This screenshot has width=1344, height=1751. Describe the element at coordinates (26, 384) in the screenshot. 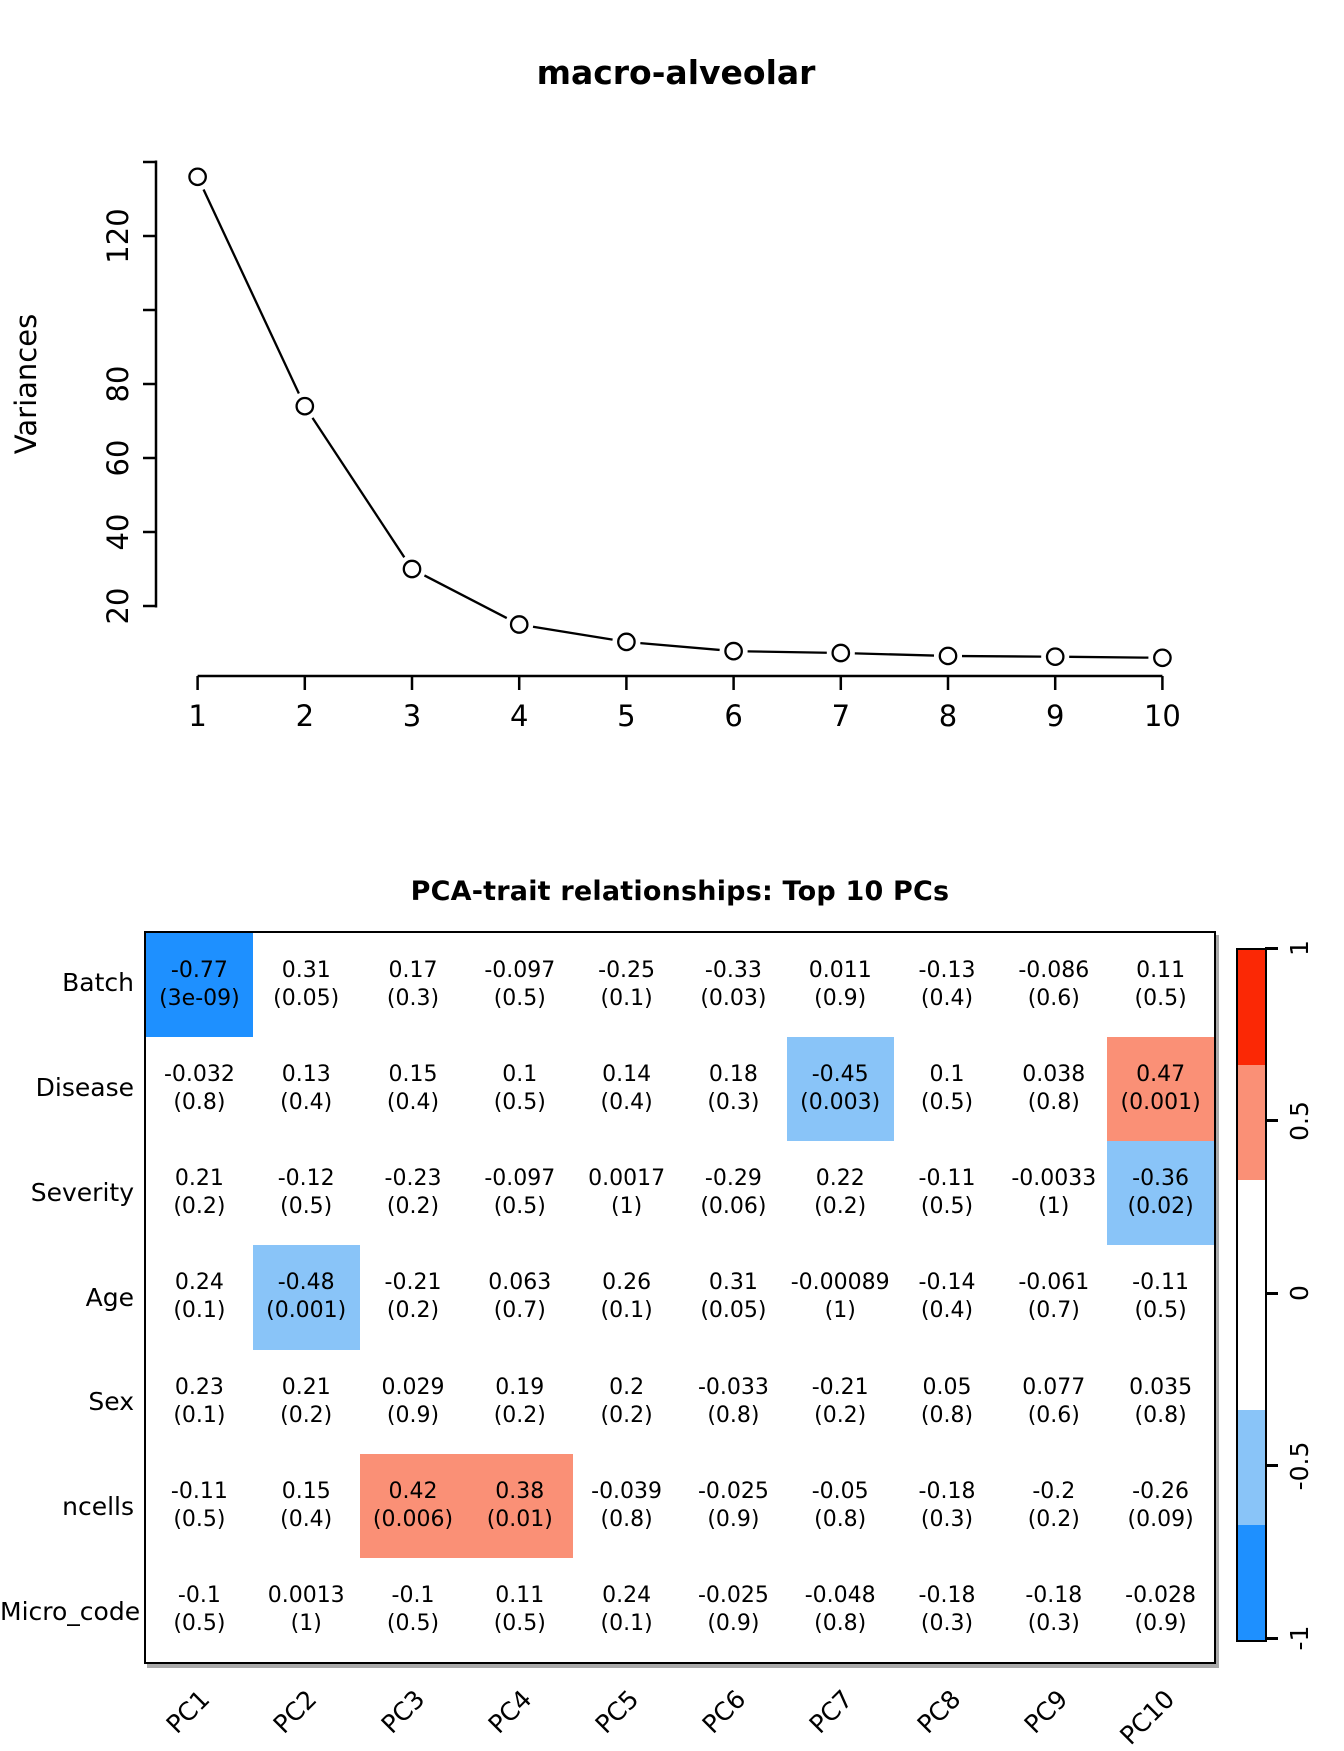

I see `y-axis-title: Variances` at that location.